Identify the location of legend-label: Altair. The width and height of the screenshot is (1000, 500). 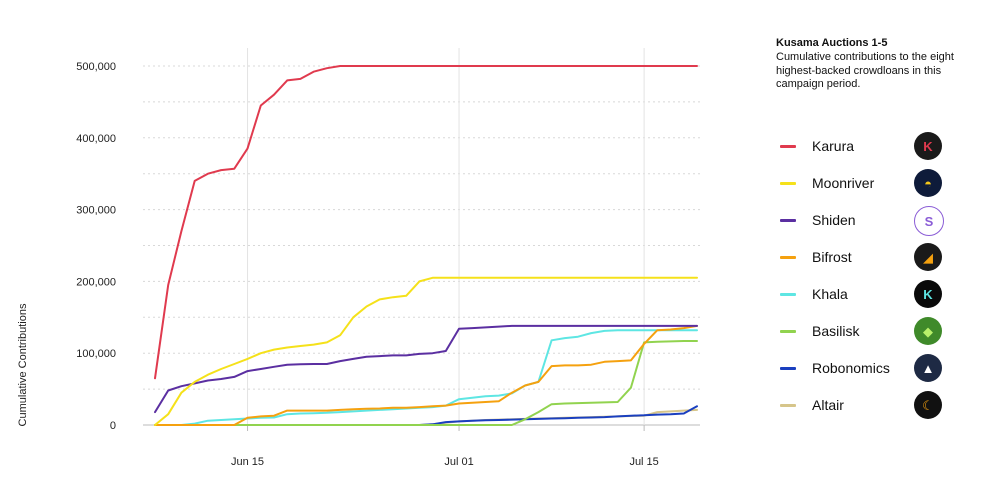
(828, 405).